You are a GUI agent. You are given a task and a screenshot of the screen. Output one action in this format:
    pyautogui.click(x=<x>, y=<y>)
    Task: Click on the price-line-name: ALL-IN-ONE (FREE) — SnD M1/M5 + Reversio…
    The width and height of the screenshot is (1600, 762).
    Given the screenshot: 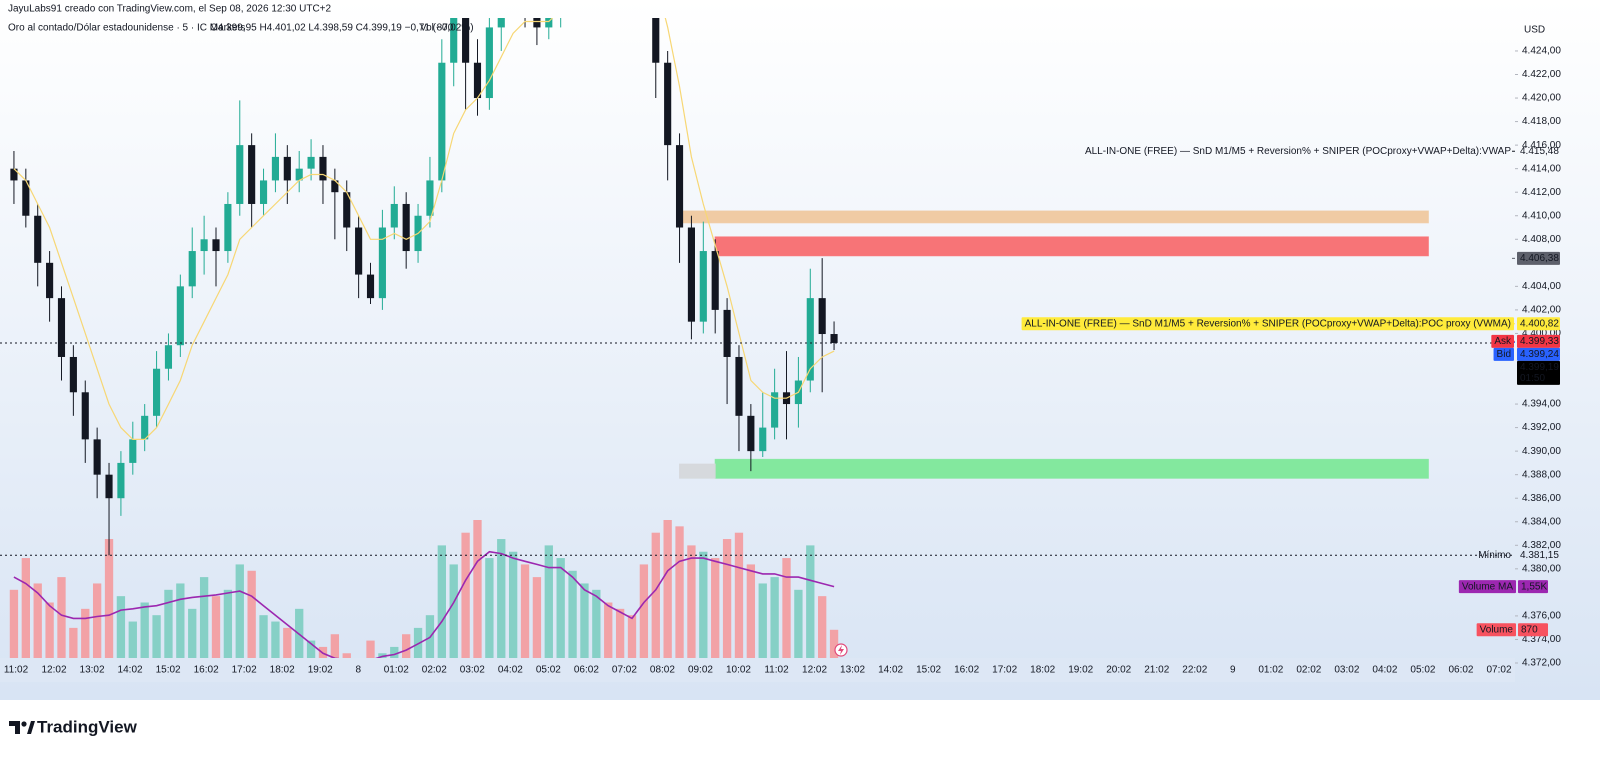 What is the action you would take?
    pyautogui.click(x=1268, y=323)
    